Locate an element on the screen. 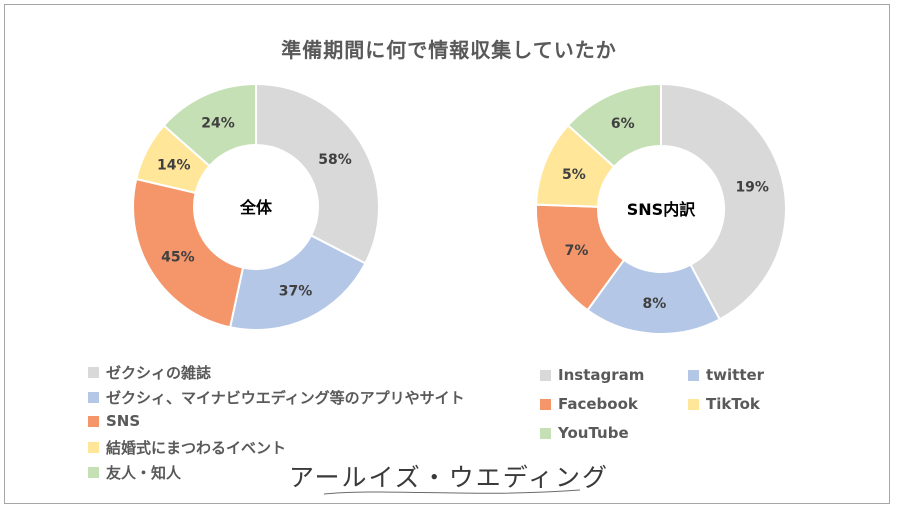 Image resolution: width=898 pixels, height=510 pixels. legend-label: Instagram is located at coordinates (601, 375).